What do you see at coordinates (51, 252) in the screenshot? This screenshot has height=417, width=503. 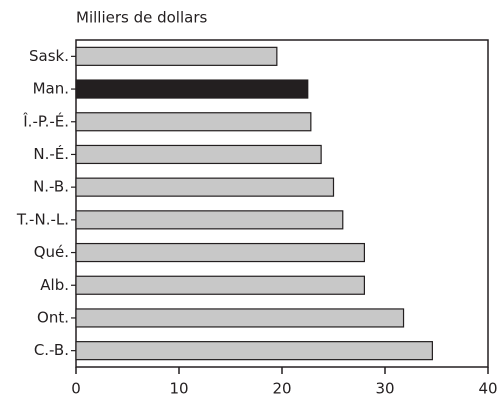 I see `y-tick-label: Qué.` at bounding box center [51, 252].